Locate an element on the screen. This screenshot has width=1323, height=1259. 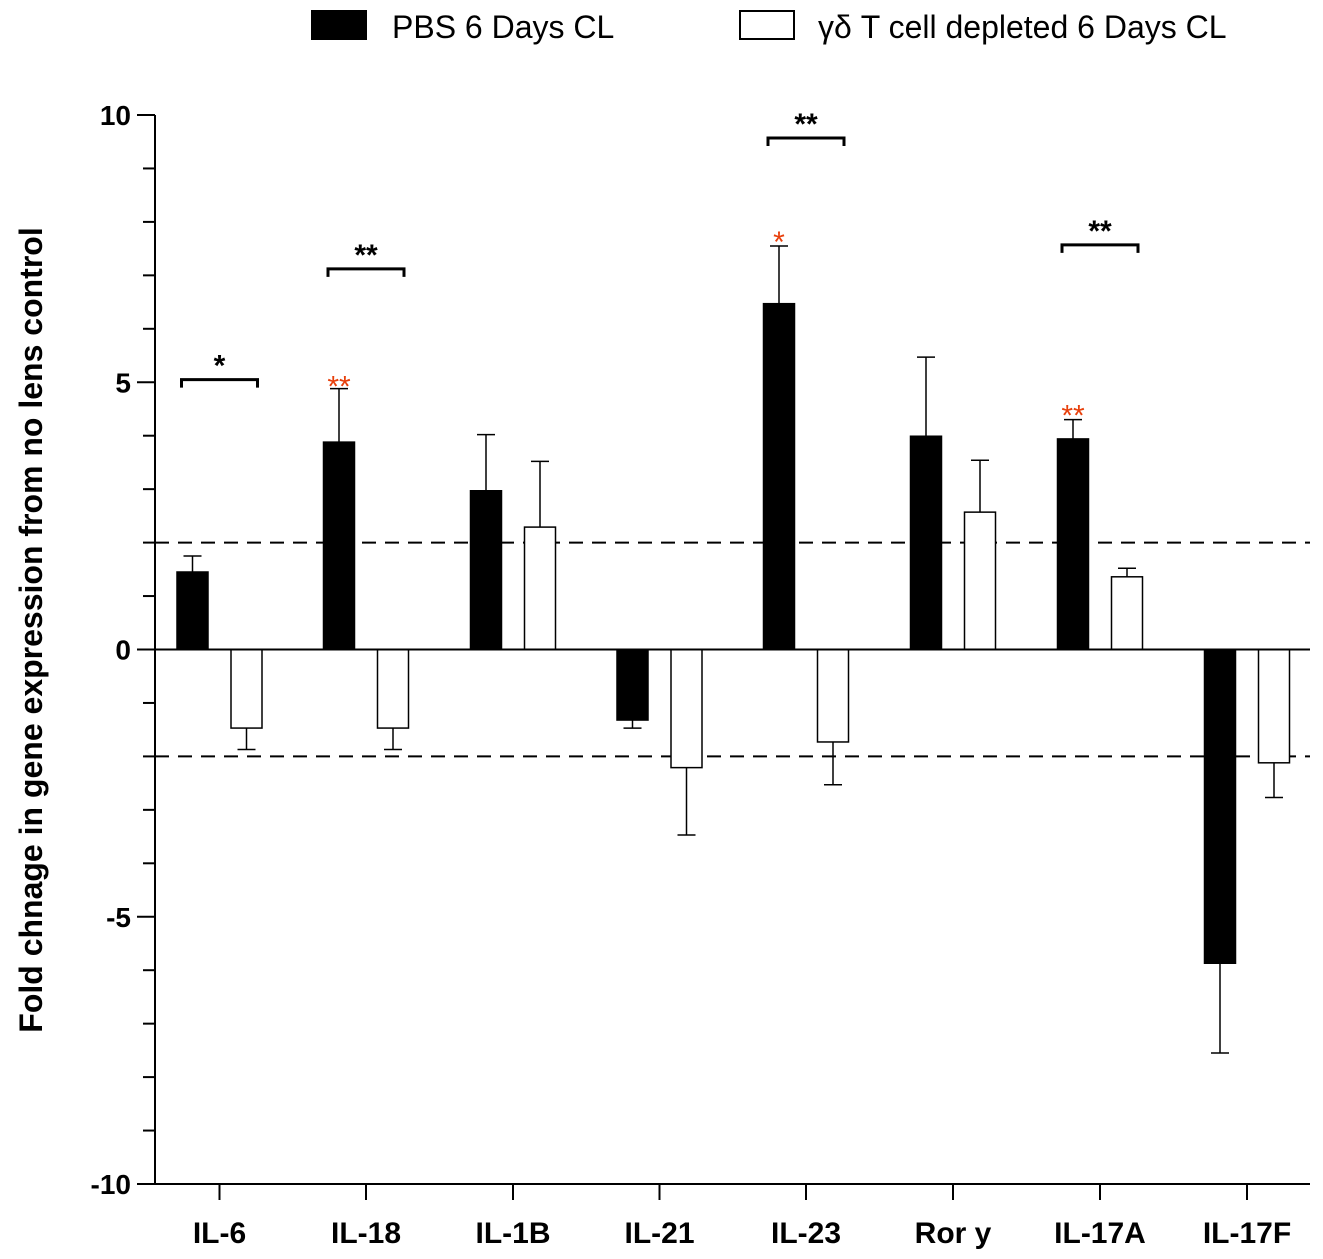
legend-label: PBS 6 Days CL is located at coordinates (503, 27).